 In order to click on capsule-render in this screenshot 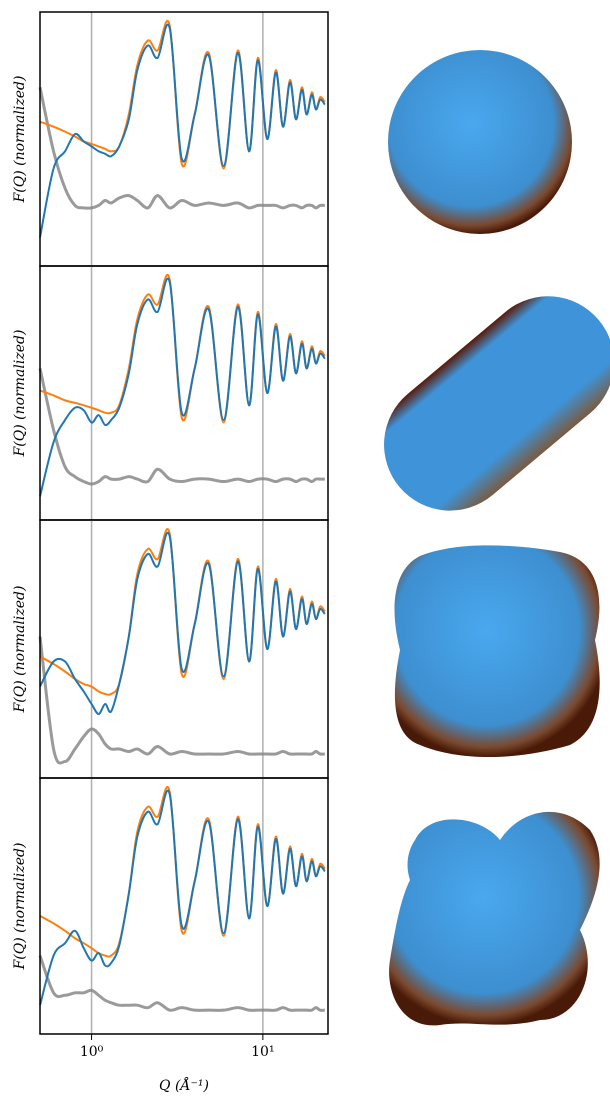, I will do `click(497, 403)`.